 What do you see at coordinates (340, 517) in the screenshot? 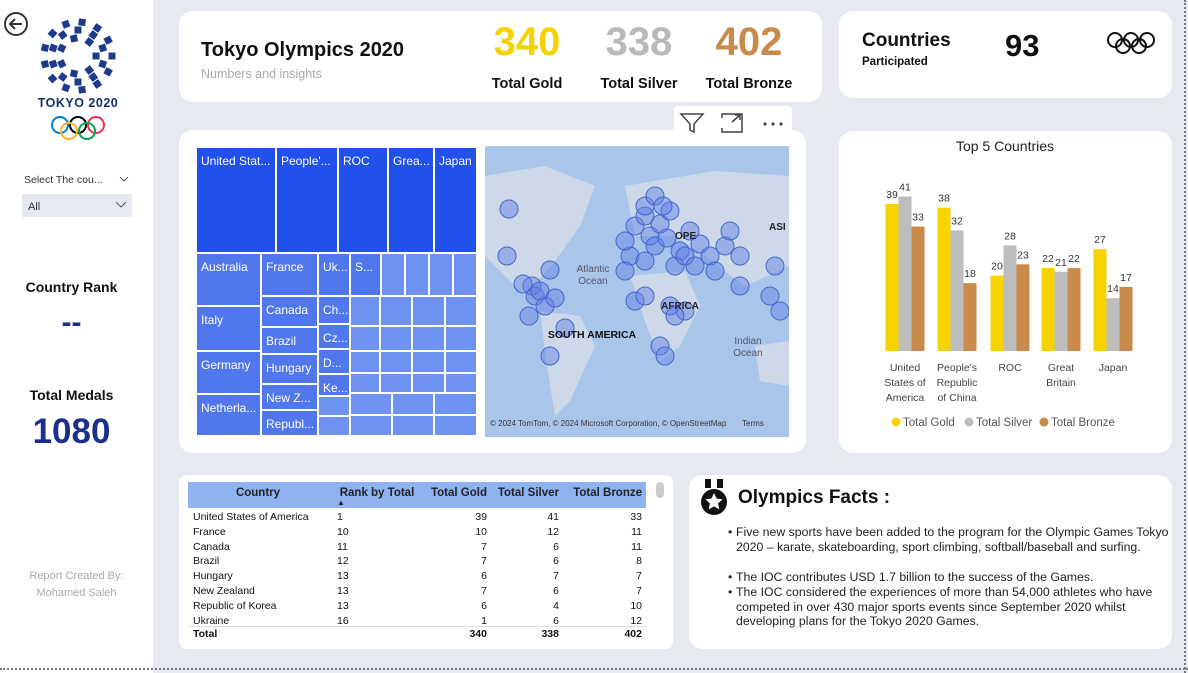
I see `table-cell: 1` at bounding box center [340, 517].